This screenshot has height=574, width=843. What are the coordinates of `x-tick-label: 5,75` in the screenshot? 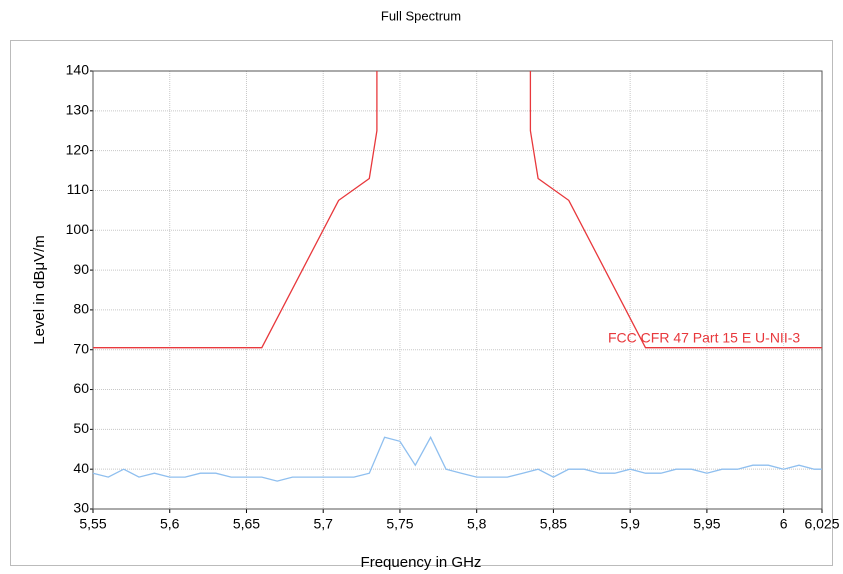 It's located at (399, 524).